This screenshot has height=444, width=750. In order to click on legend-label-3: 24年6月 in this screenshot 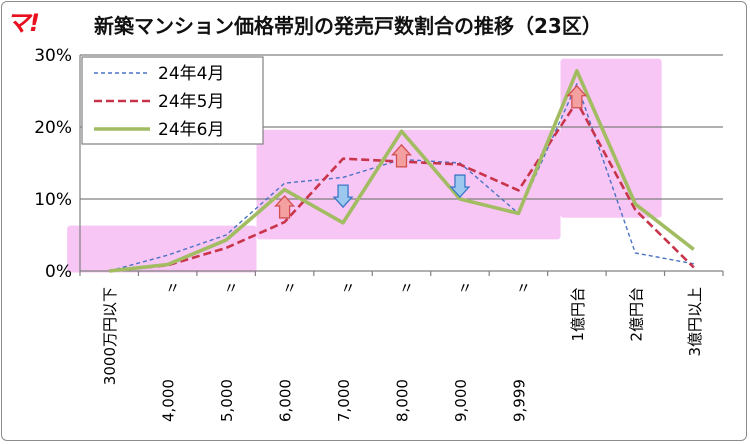, I will do `click(191, 130)`.